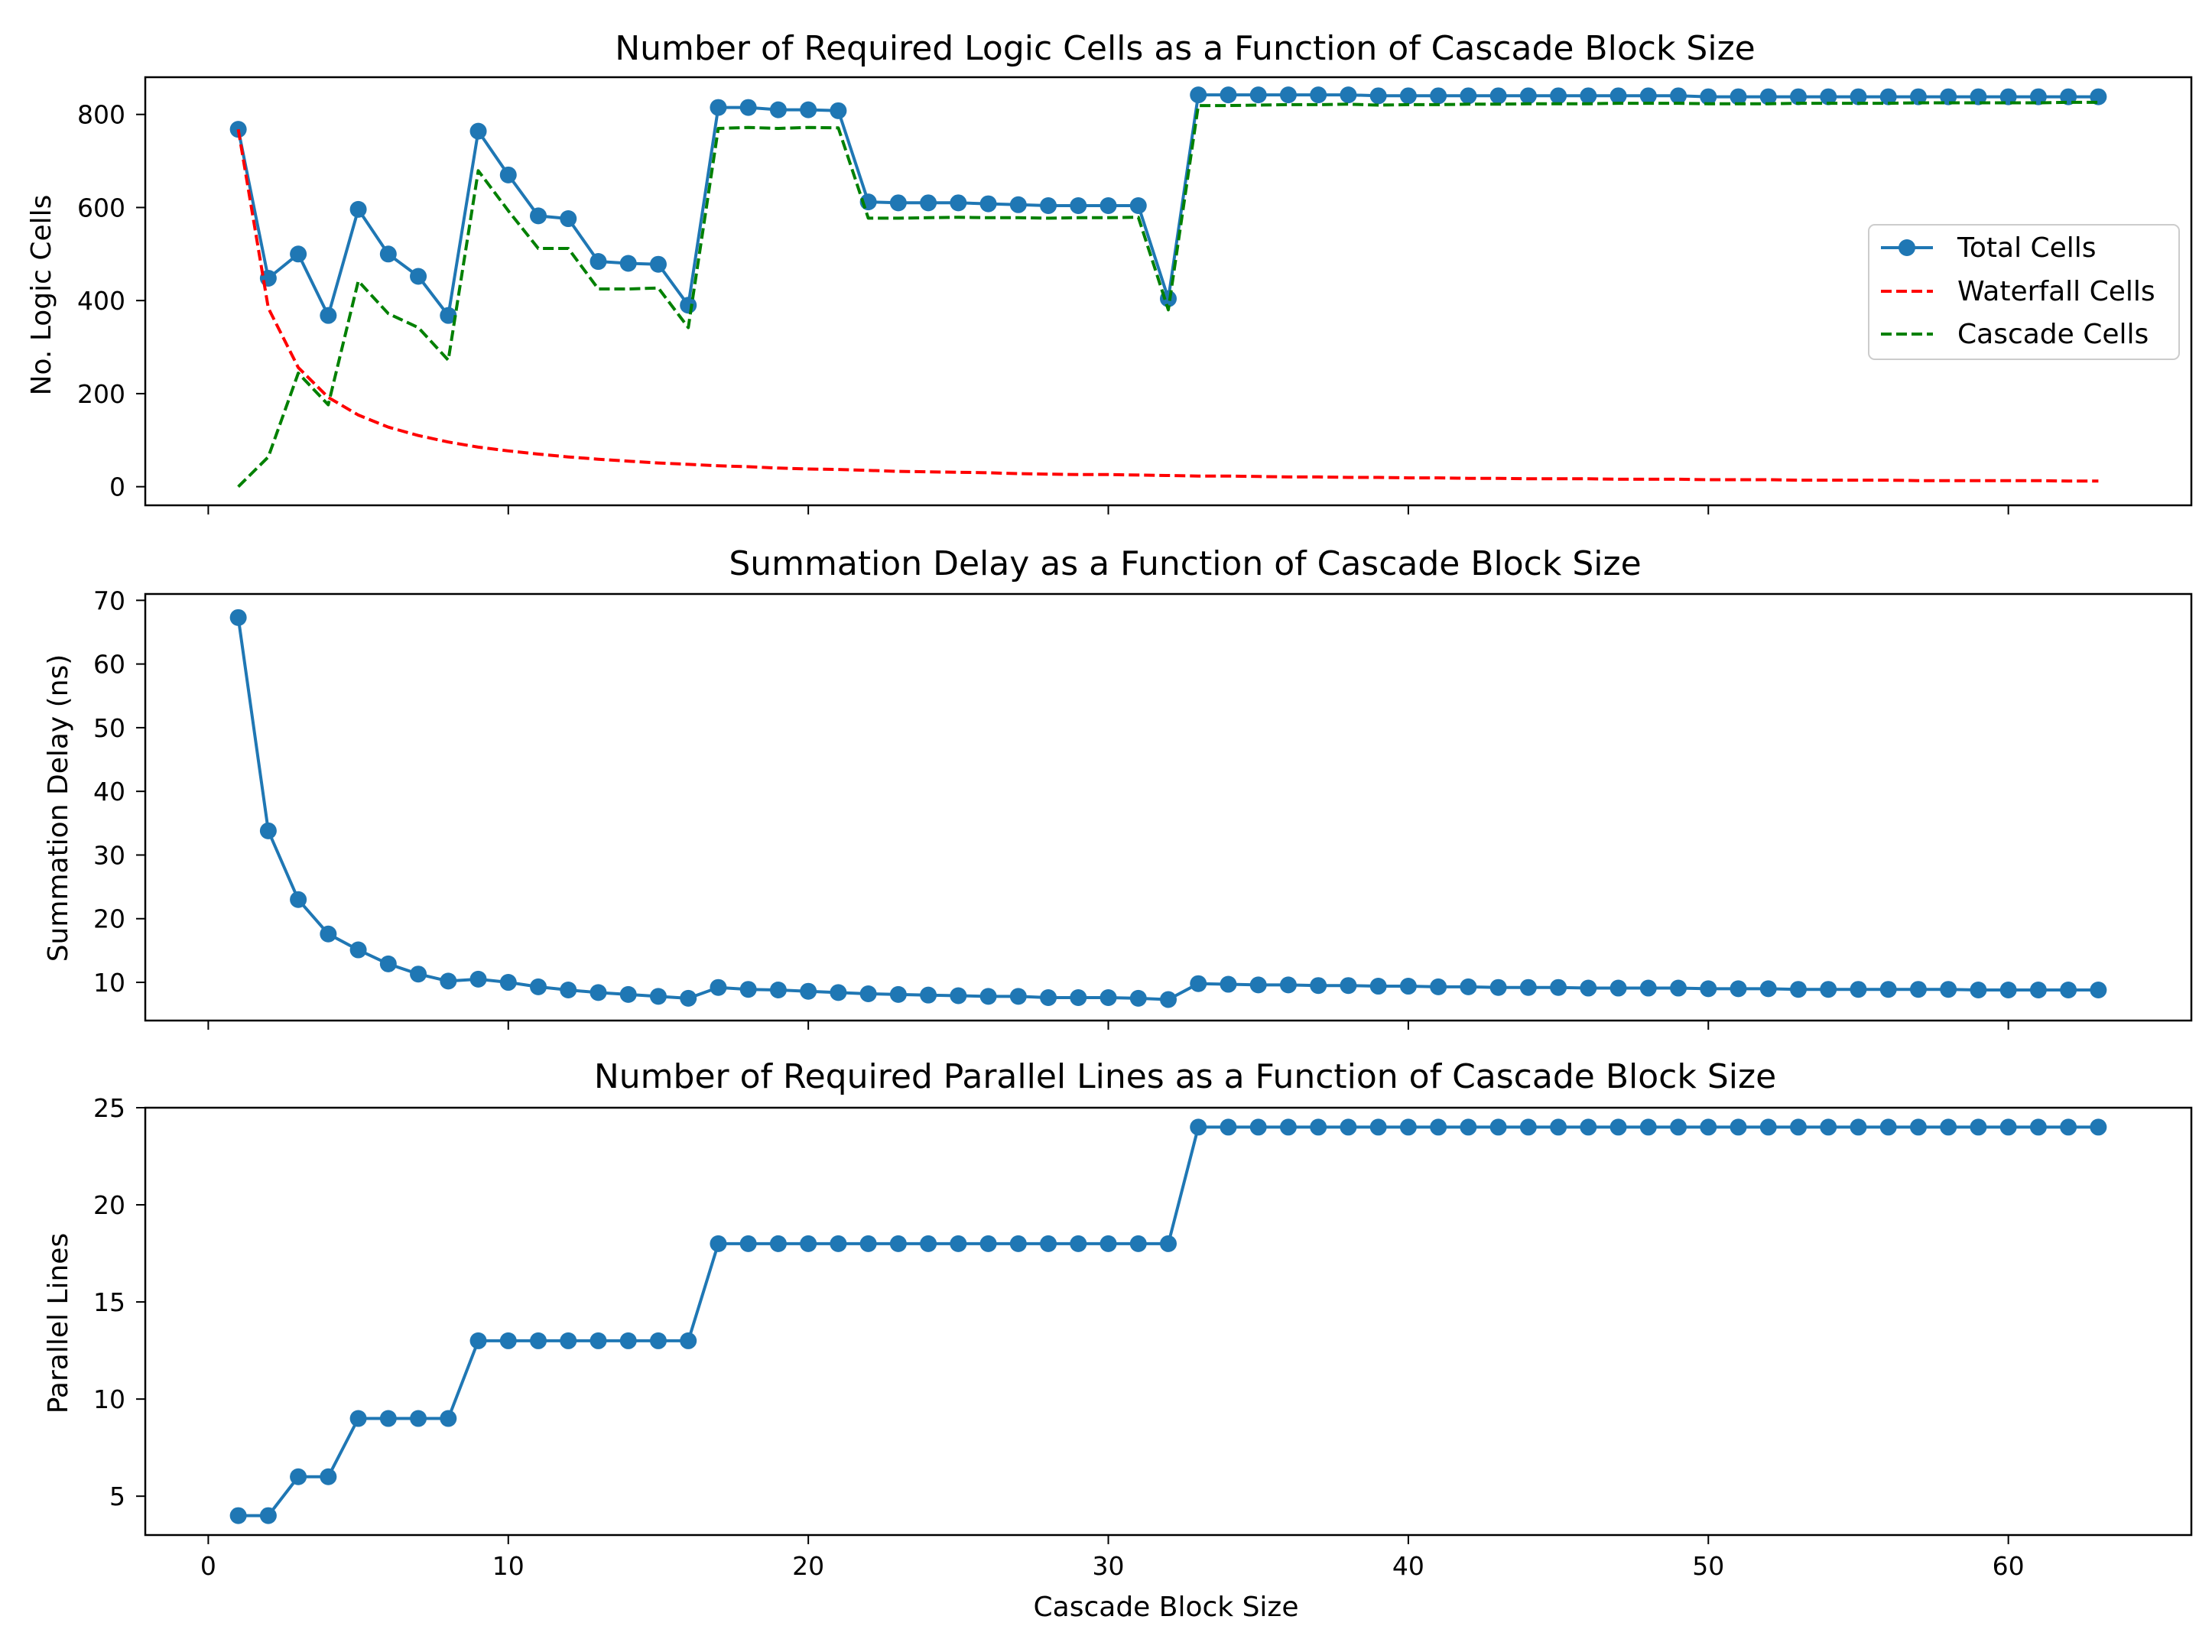  I want to click on y-tick-label: 30, so click(109, 855).